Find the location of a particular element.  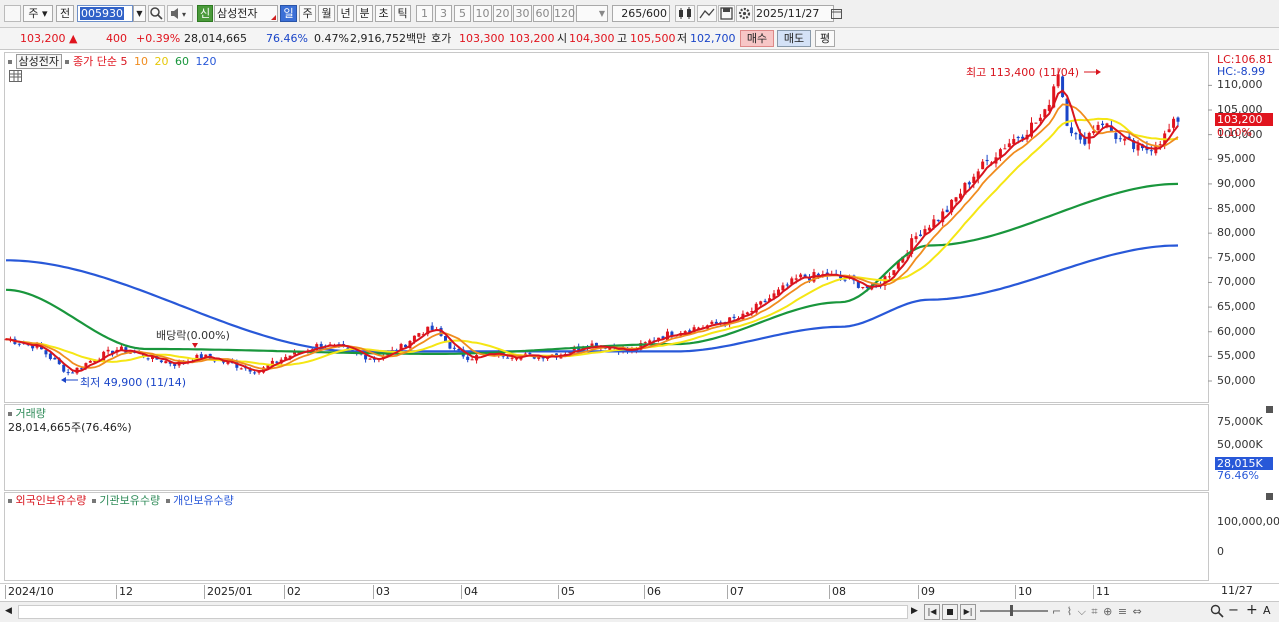

interval-20-button: 20 is located at coordinates (502, 13).